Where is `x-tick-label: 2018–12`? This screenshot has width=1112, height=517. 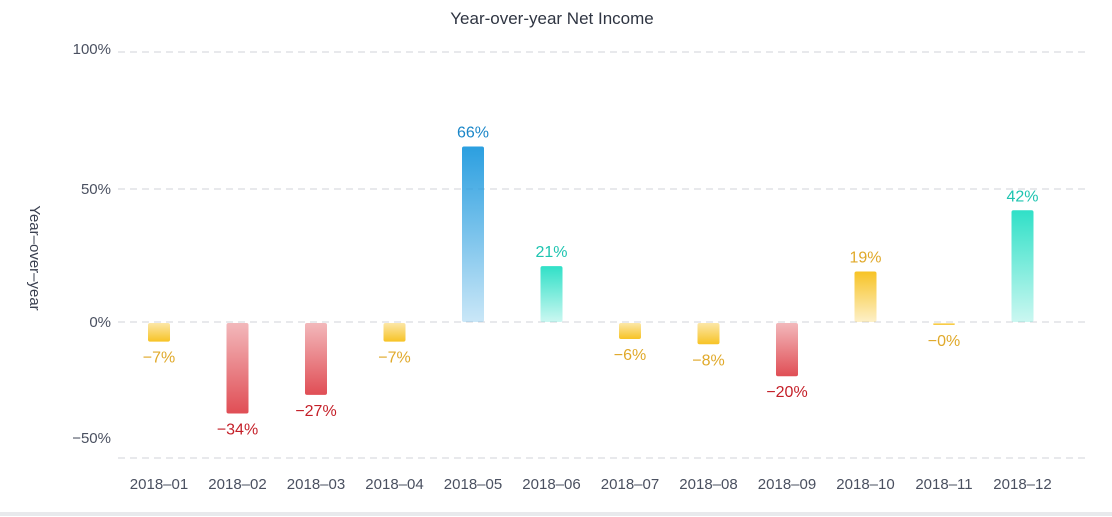 x-tick-label: 2018–12 is located at coordinates (1022, 484).